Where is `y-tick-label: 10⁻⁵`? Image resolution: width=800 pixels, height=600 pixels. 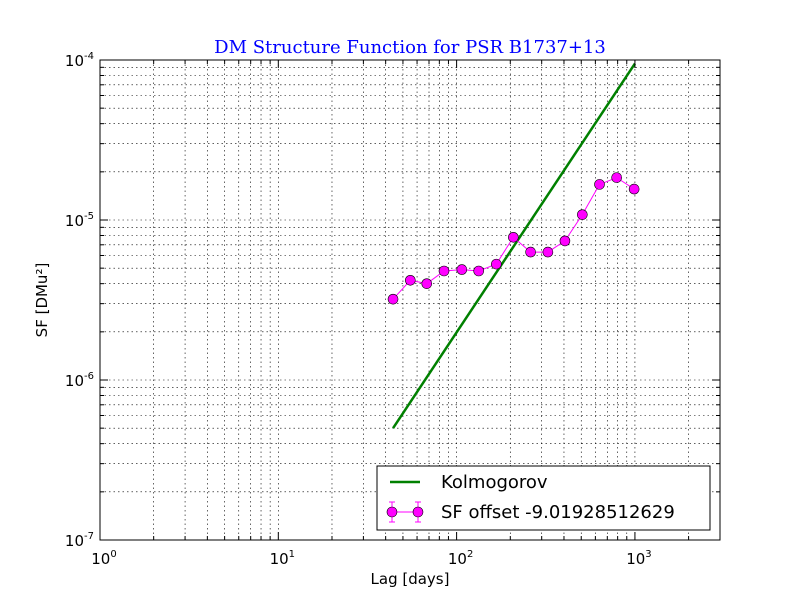
y-tick-label: 10⁻⁵ is located at coordinates (79, 220).